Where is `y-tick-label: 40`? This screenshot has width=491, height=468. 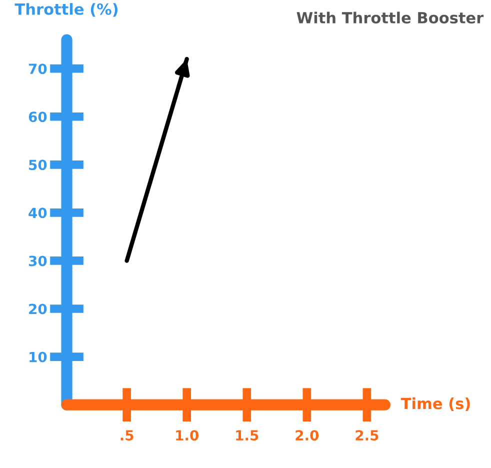 y-tick-label: 40 is located at coordinates (37, 213).